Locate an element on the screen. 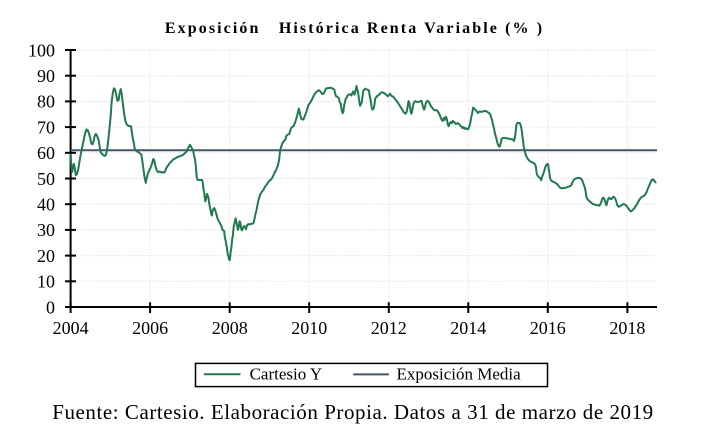 Image resolution: width=706 pixels, height=438 pixels. svg-text: 0 is located at coordinates (50, 307).